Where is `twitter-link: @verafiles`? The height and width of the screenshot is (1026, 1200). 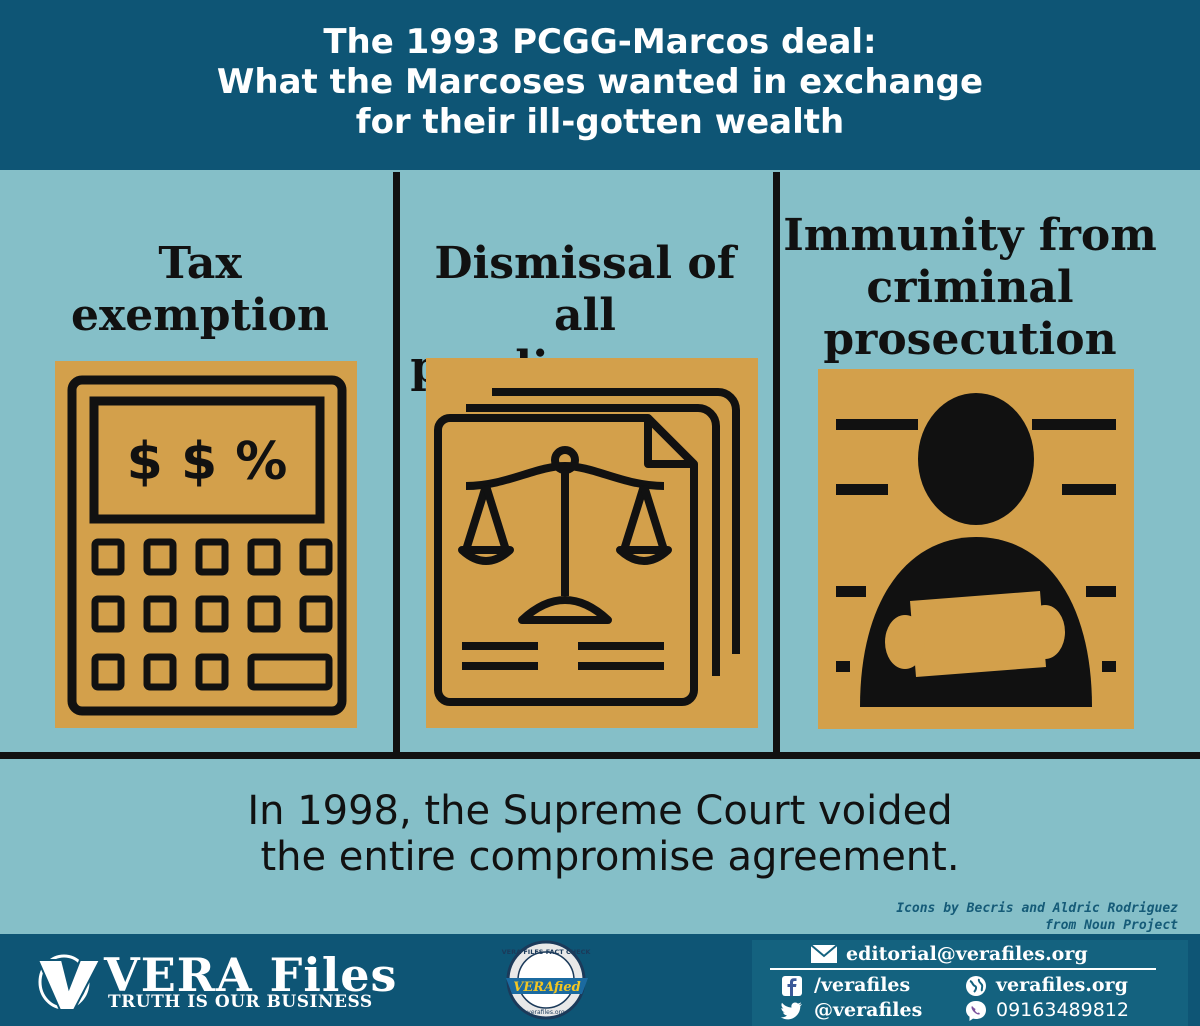 twitter-link: @verafiles is located at coordinates (868, 1010).